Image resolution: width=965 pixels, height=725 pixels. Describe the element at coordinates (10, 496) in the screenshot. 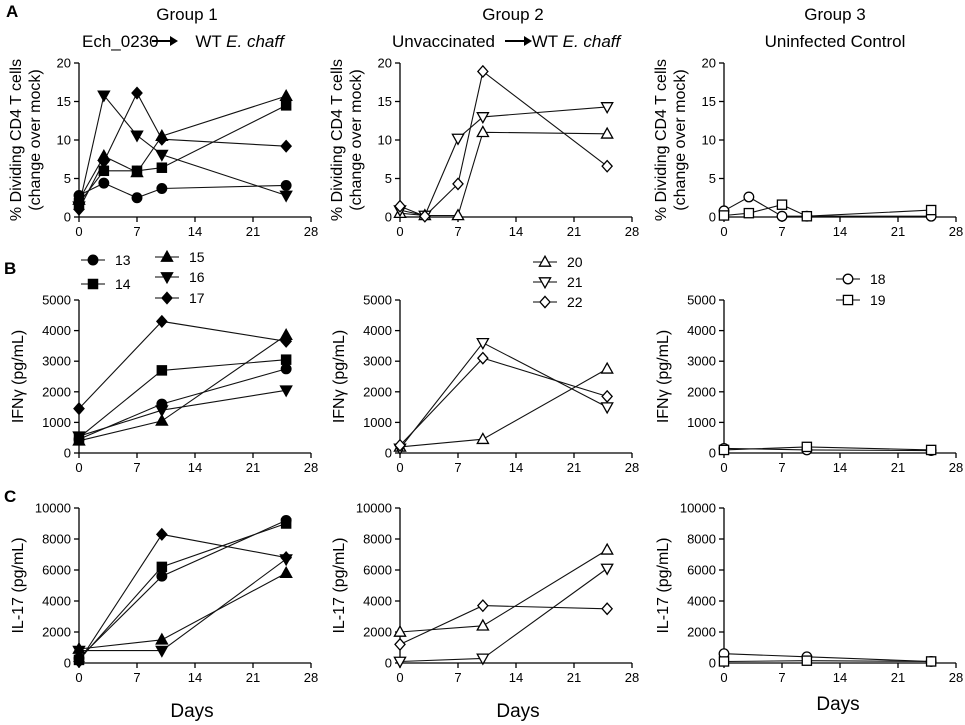

I see `panel-label-c: C` at that location.